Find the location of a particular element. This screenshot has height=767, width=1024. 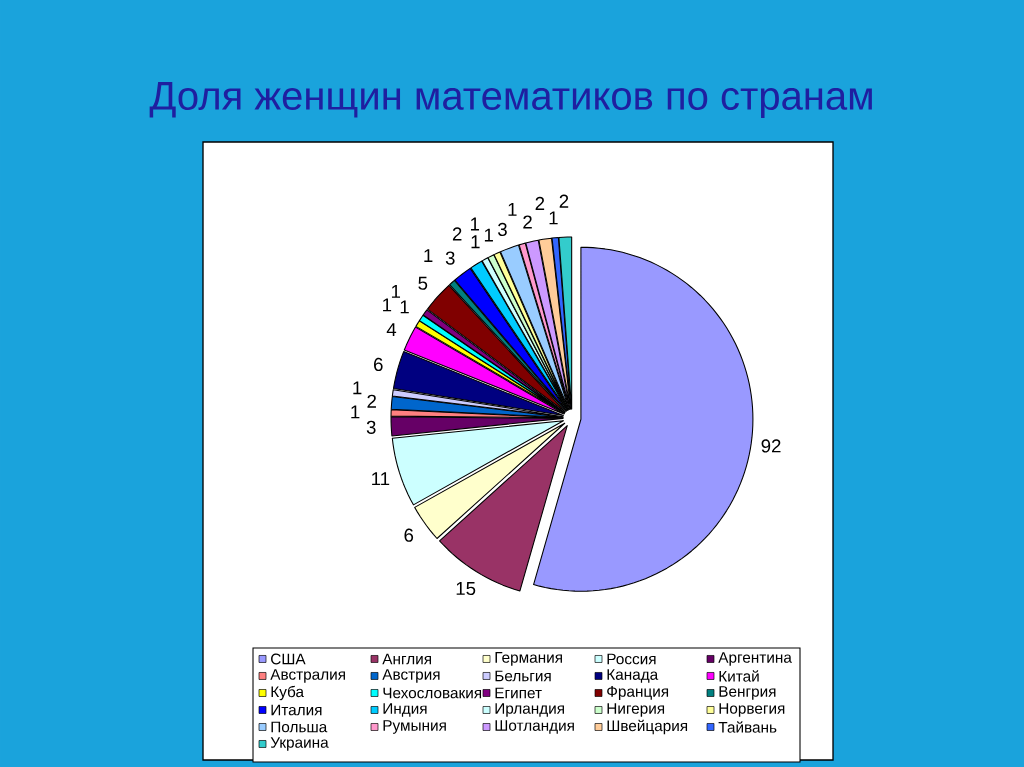

legend-label: Канада is located at coordinates (633, 676).